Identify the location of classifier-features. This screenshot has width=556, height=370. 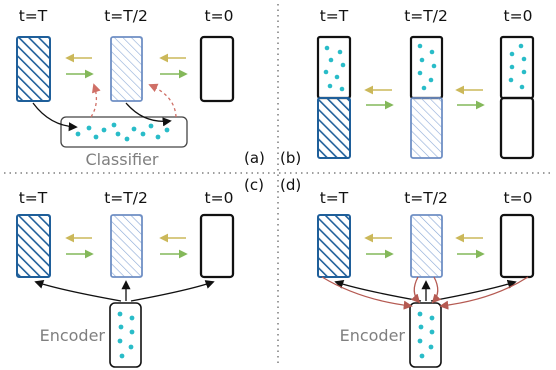
(122, 132).